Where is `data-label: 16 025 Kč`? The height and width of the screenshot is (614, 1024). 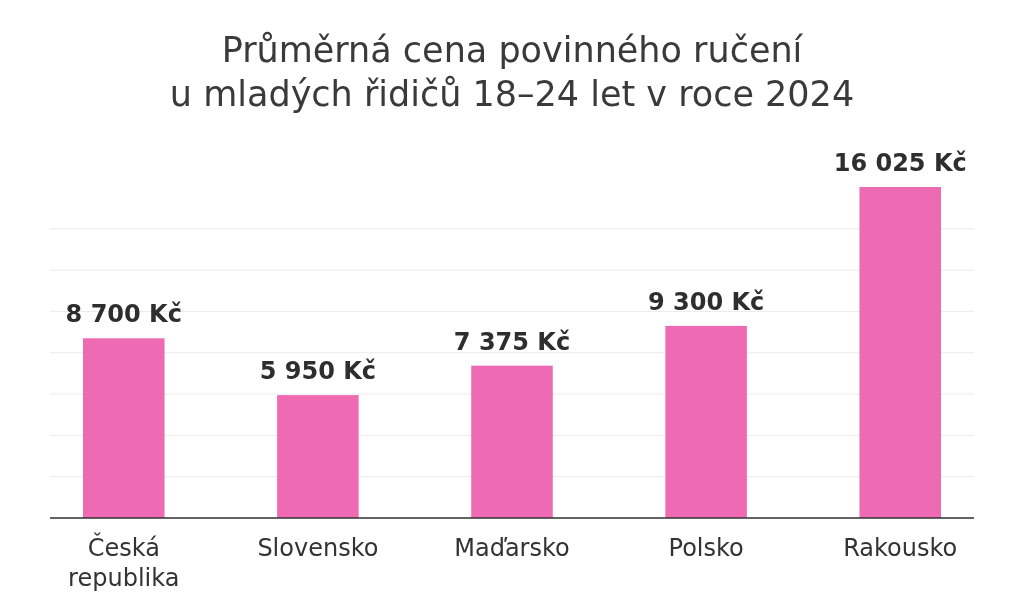 data-label: 16 025 Kč is located at coordinates (900, 163).